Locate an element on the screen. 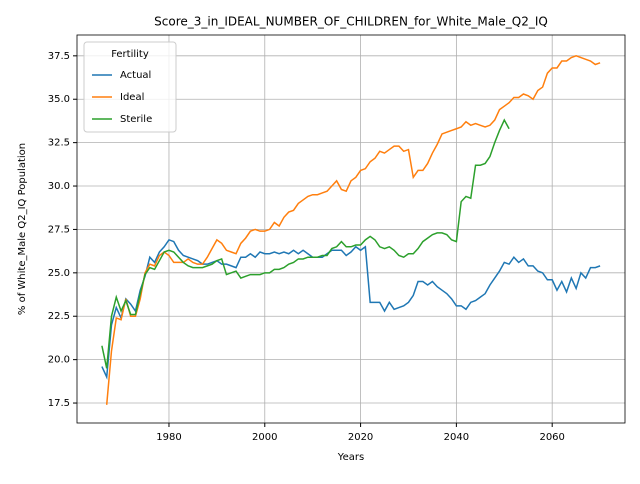  legend-label: Sterile is located at coordinates (136, 119).